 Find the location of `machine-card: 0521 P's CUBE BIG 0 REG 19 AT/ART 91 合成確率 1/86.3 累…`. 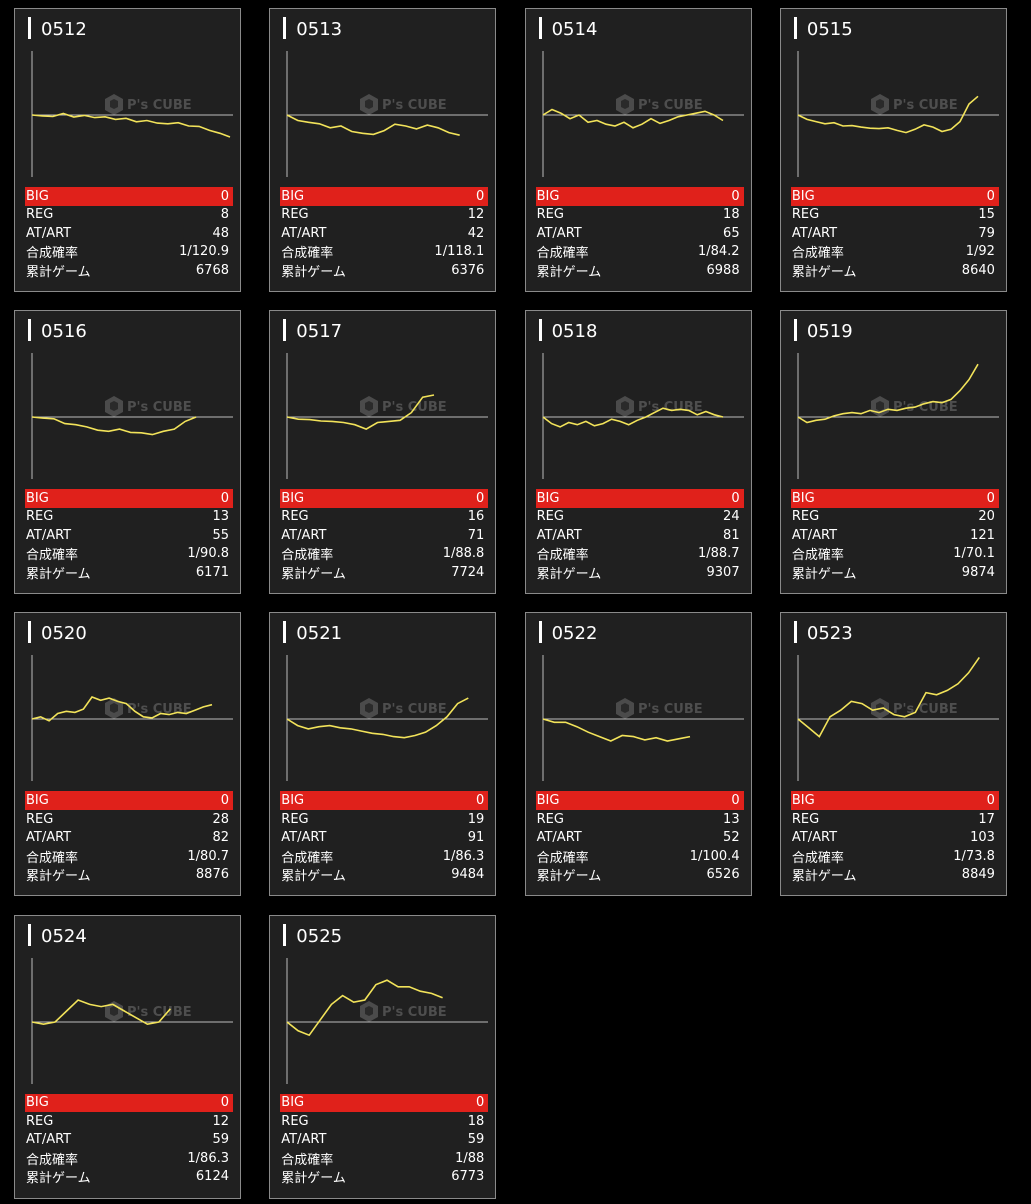

machine-card: 0521 P's CUBE BIG 0 REG 19 AT/ART 91 合成確率 1/86.3 累… is located at coordinates (383, 754).